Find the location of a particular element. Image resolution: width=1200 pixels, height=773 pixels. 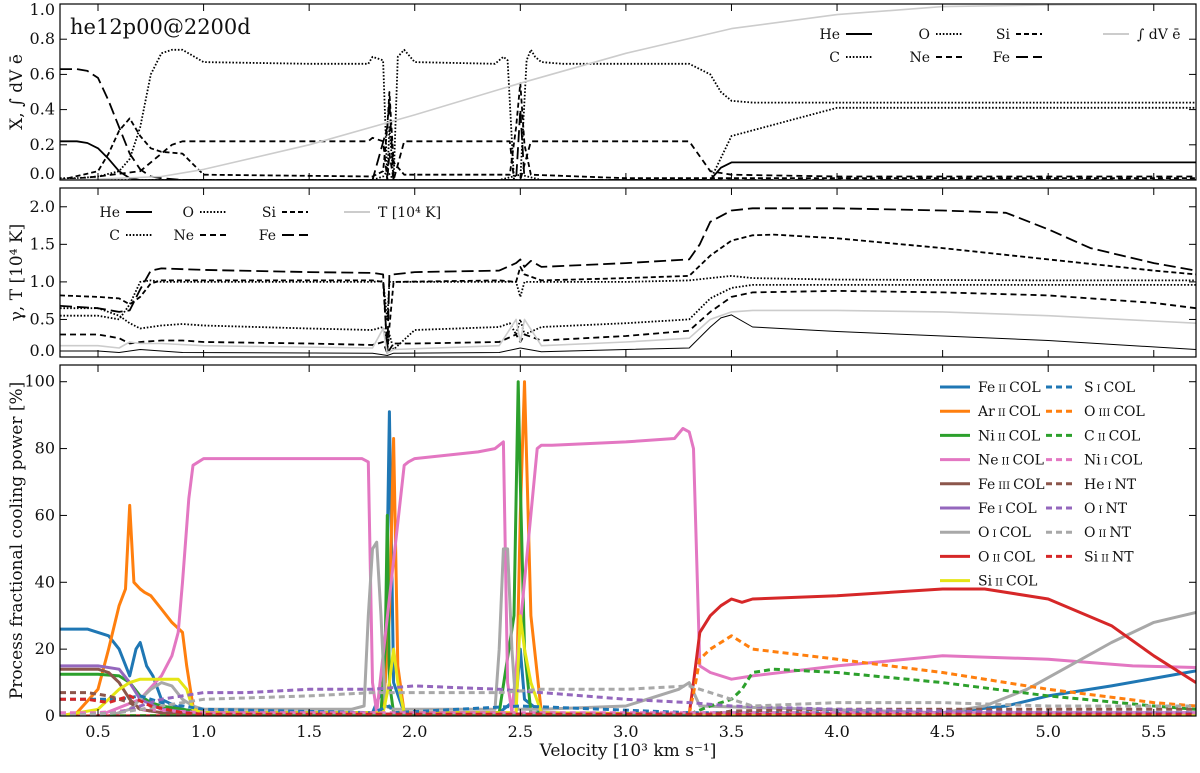

legend-label: Ni II COL is located at coordinates (1009, 436).